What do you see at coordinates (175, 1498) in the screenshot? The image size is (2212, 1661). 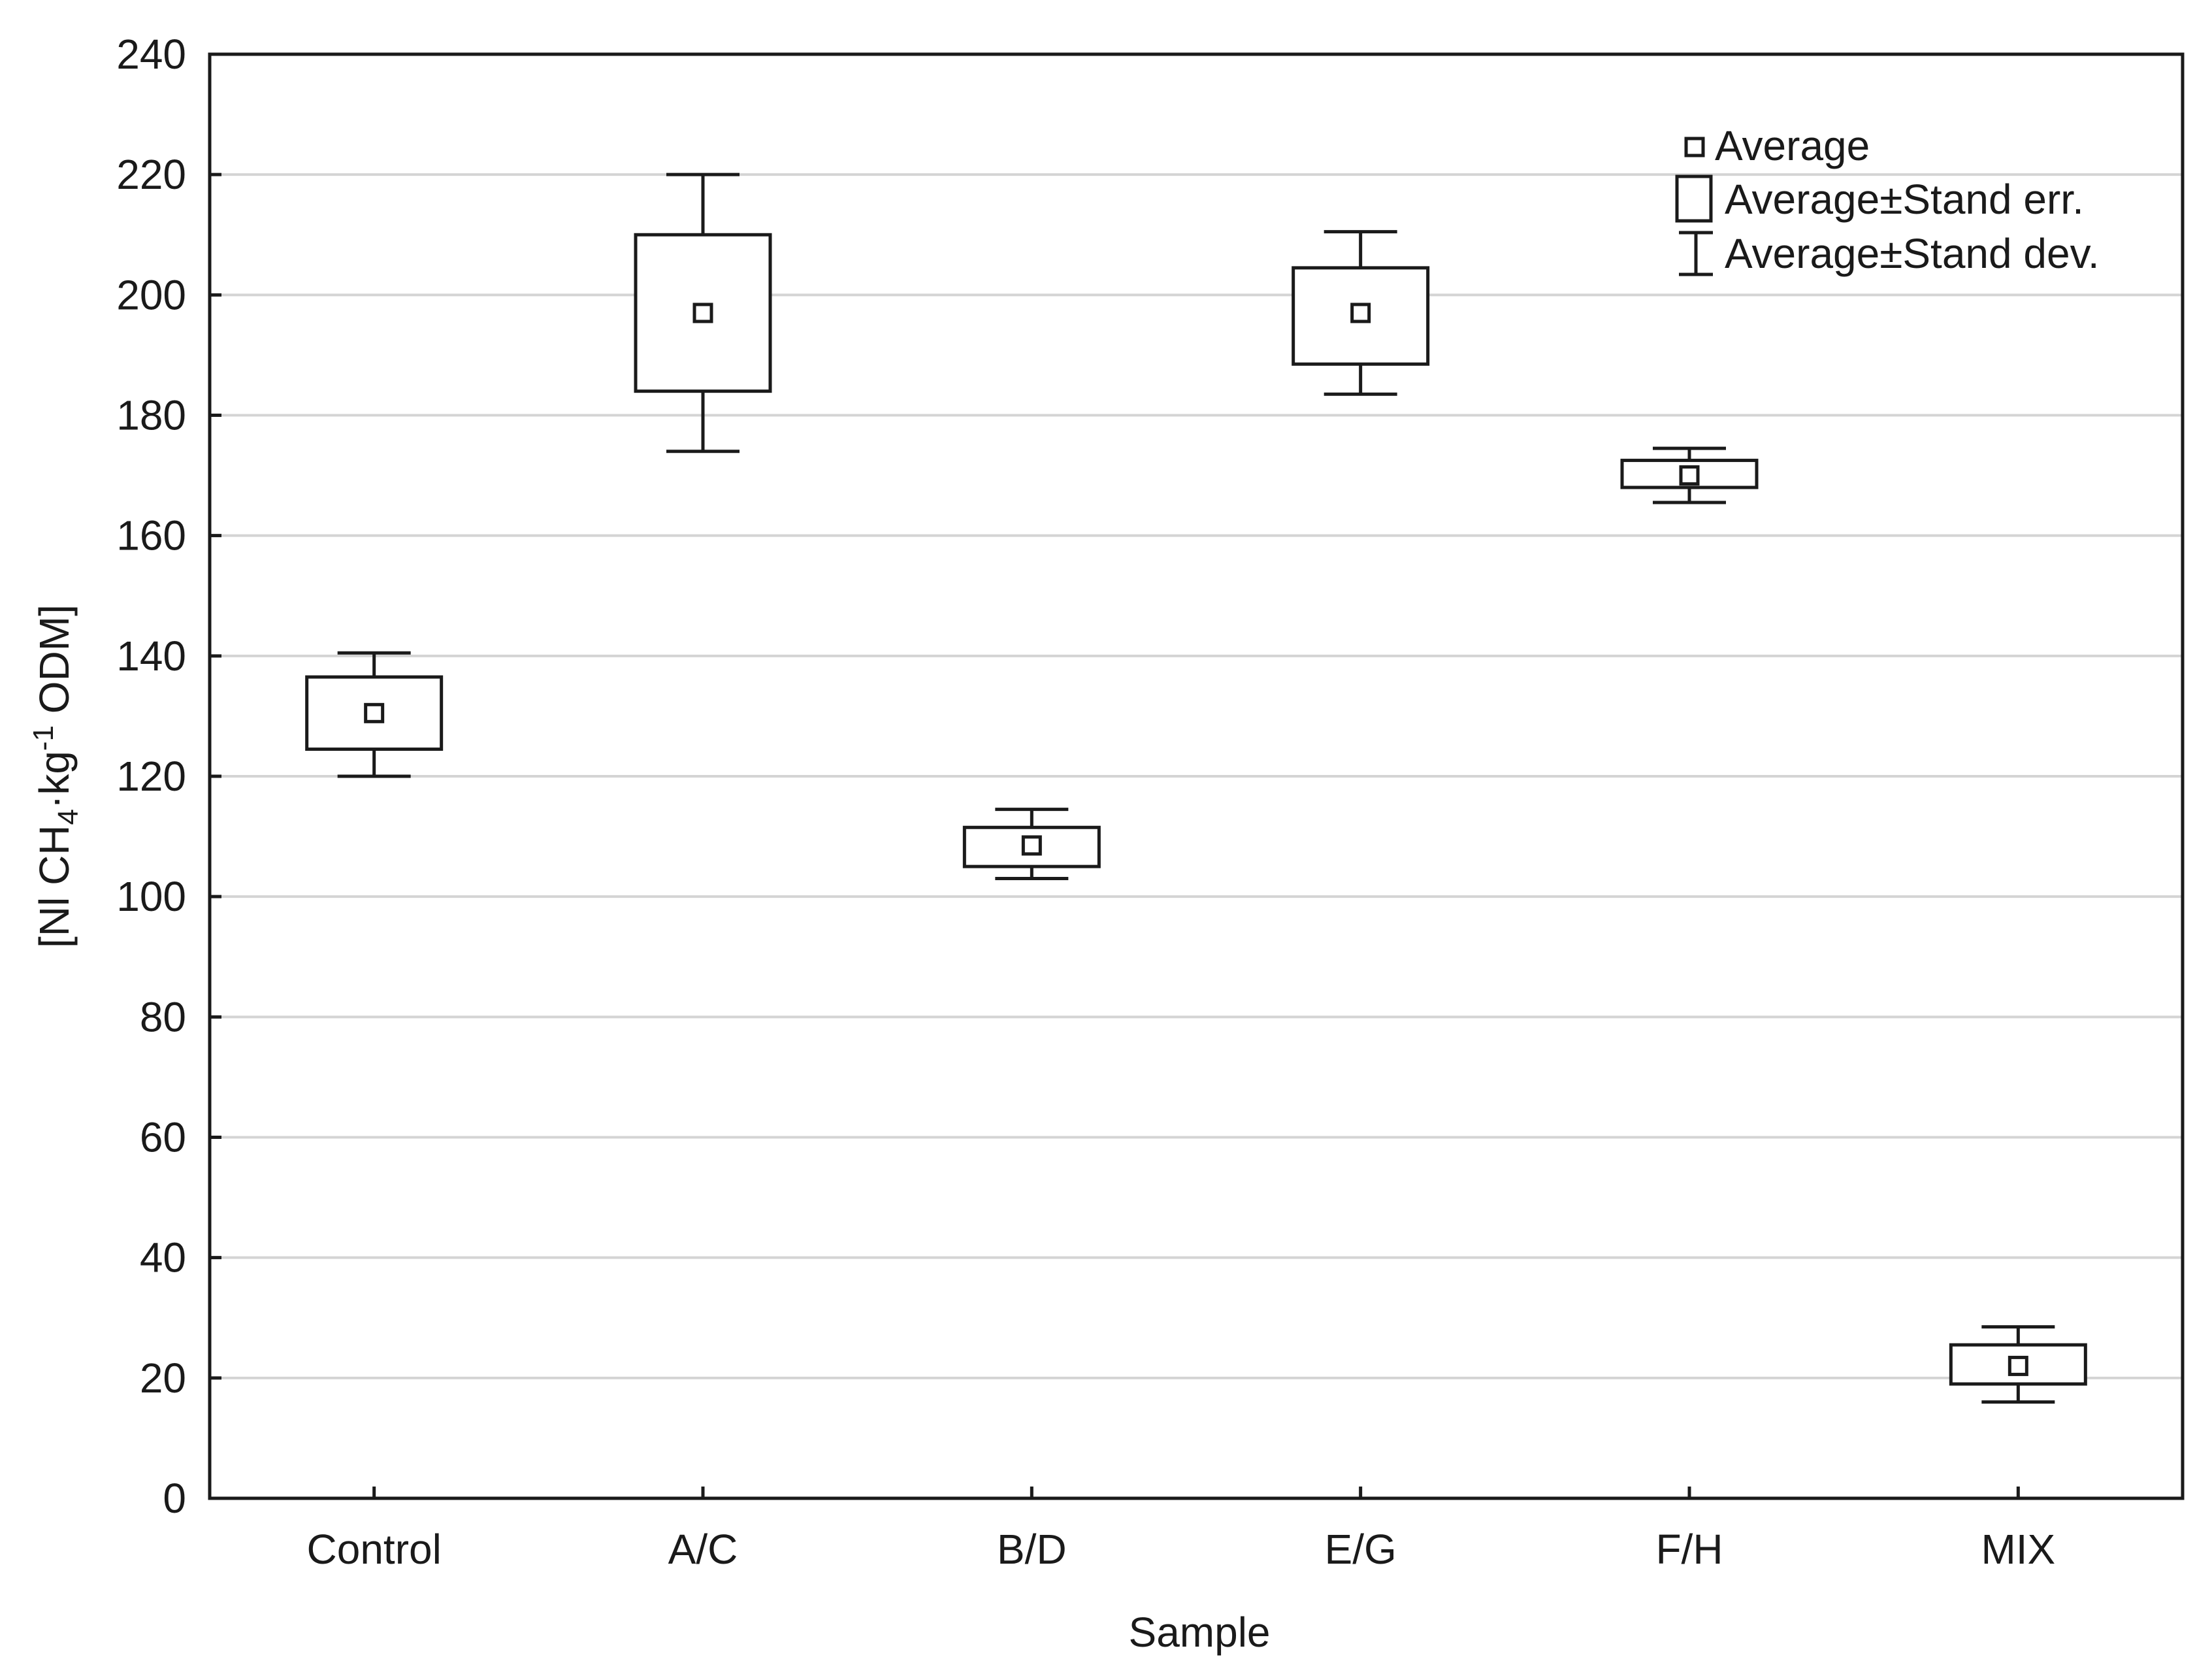 I see `y-tick-label-0: 0` at bounding box center [175, 1498].